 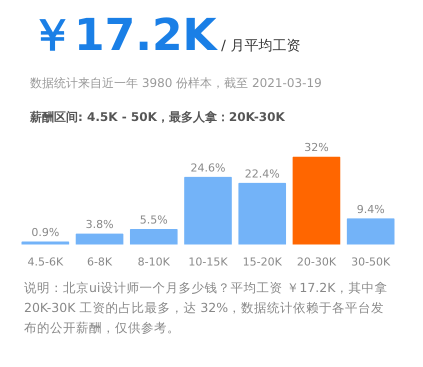 I want to click on x-tick-label: 6-8K, so click(x=99, y=262).